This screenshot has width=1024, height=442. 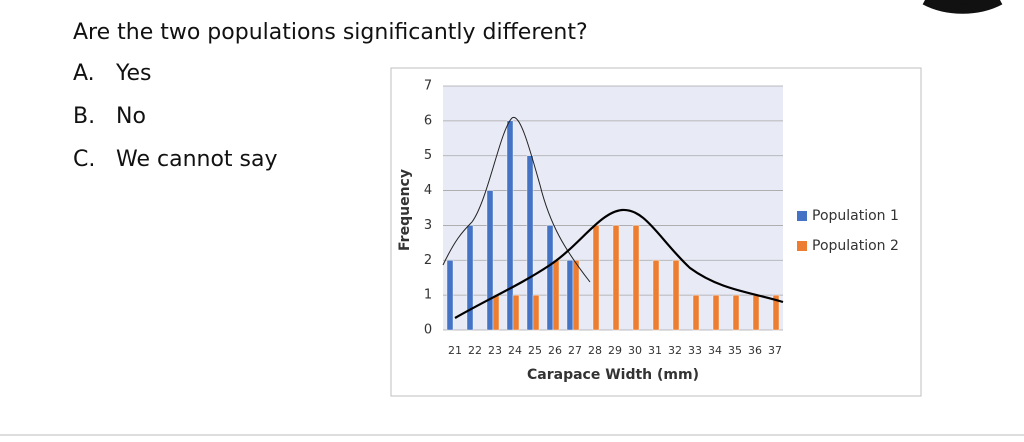 I want to click on x-tick-label: 25, so click(x=535, y=350).